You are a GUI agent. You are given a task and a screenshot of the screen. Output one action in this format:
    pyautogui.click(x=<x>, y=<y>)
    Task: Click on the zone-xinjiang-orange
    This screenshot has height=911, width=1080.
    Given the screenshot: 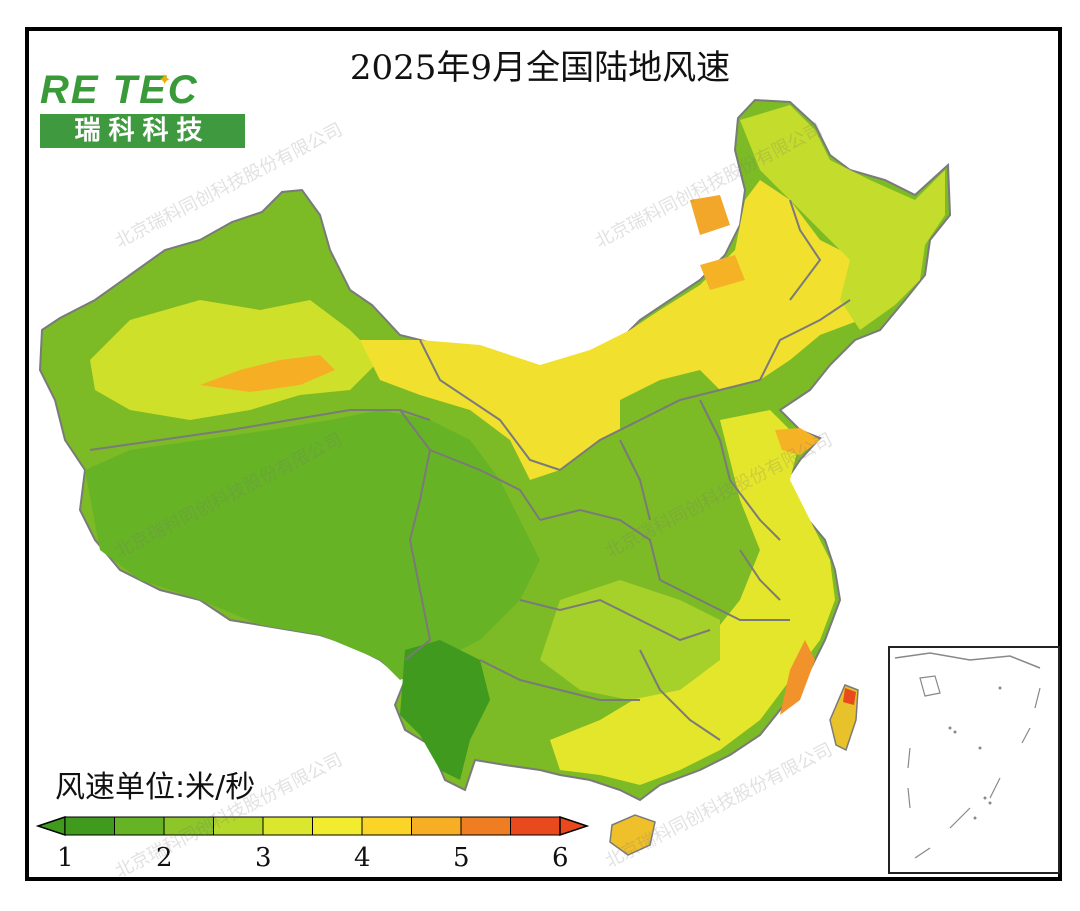 What is the action you would take?
    pyautogui.click(x=267, y=373)
    